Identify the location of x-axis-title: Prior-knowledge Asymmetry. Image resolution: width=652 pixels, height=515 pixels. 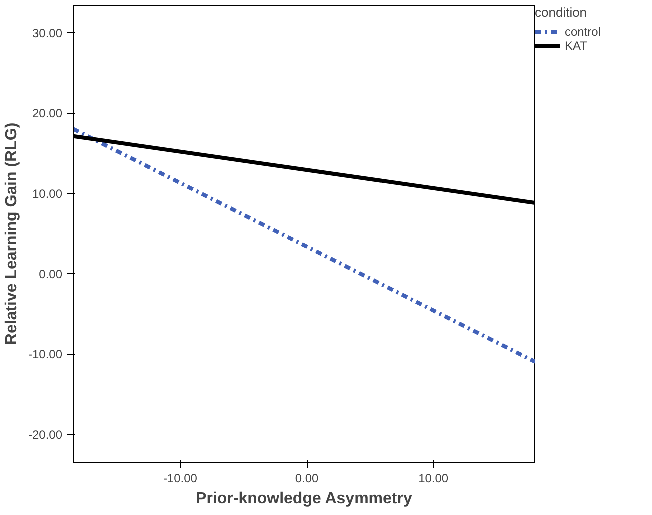
(304, 499).